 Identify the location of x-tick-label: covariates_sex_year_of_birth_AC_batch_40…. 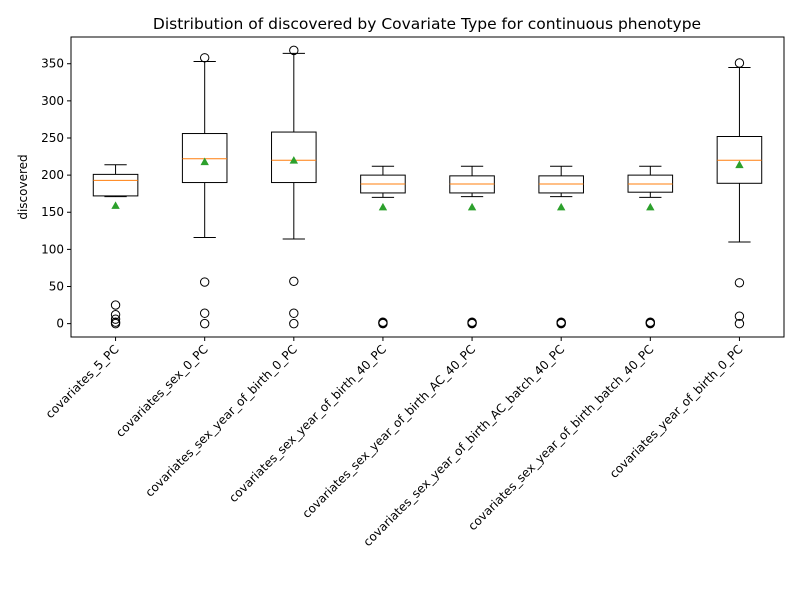
(463, 445).